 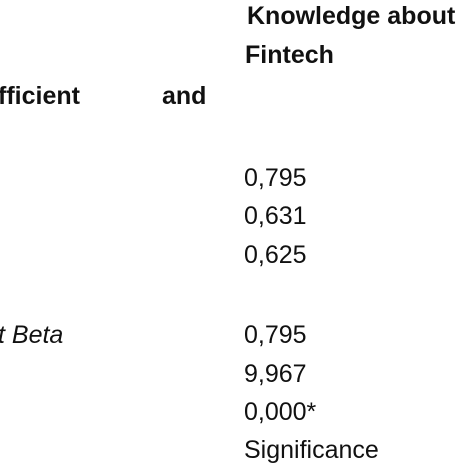 What do you see at coordinates (351, 16) in the screenshot?
I see `column-header-line1: Knowledge about` at bounding box center [351, 16].